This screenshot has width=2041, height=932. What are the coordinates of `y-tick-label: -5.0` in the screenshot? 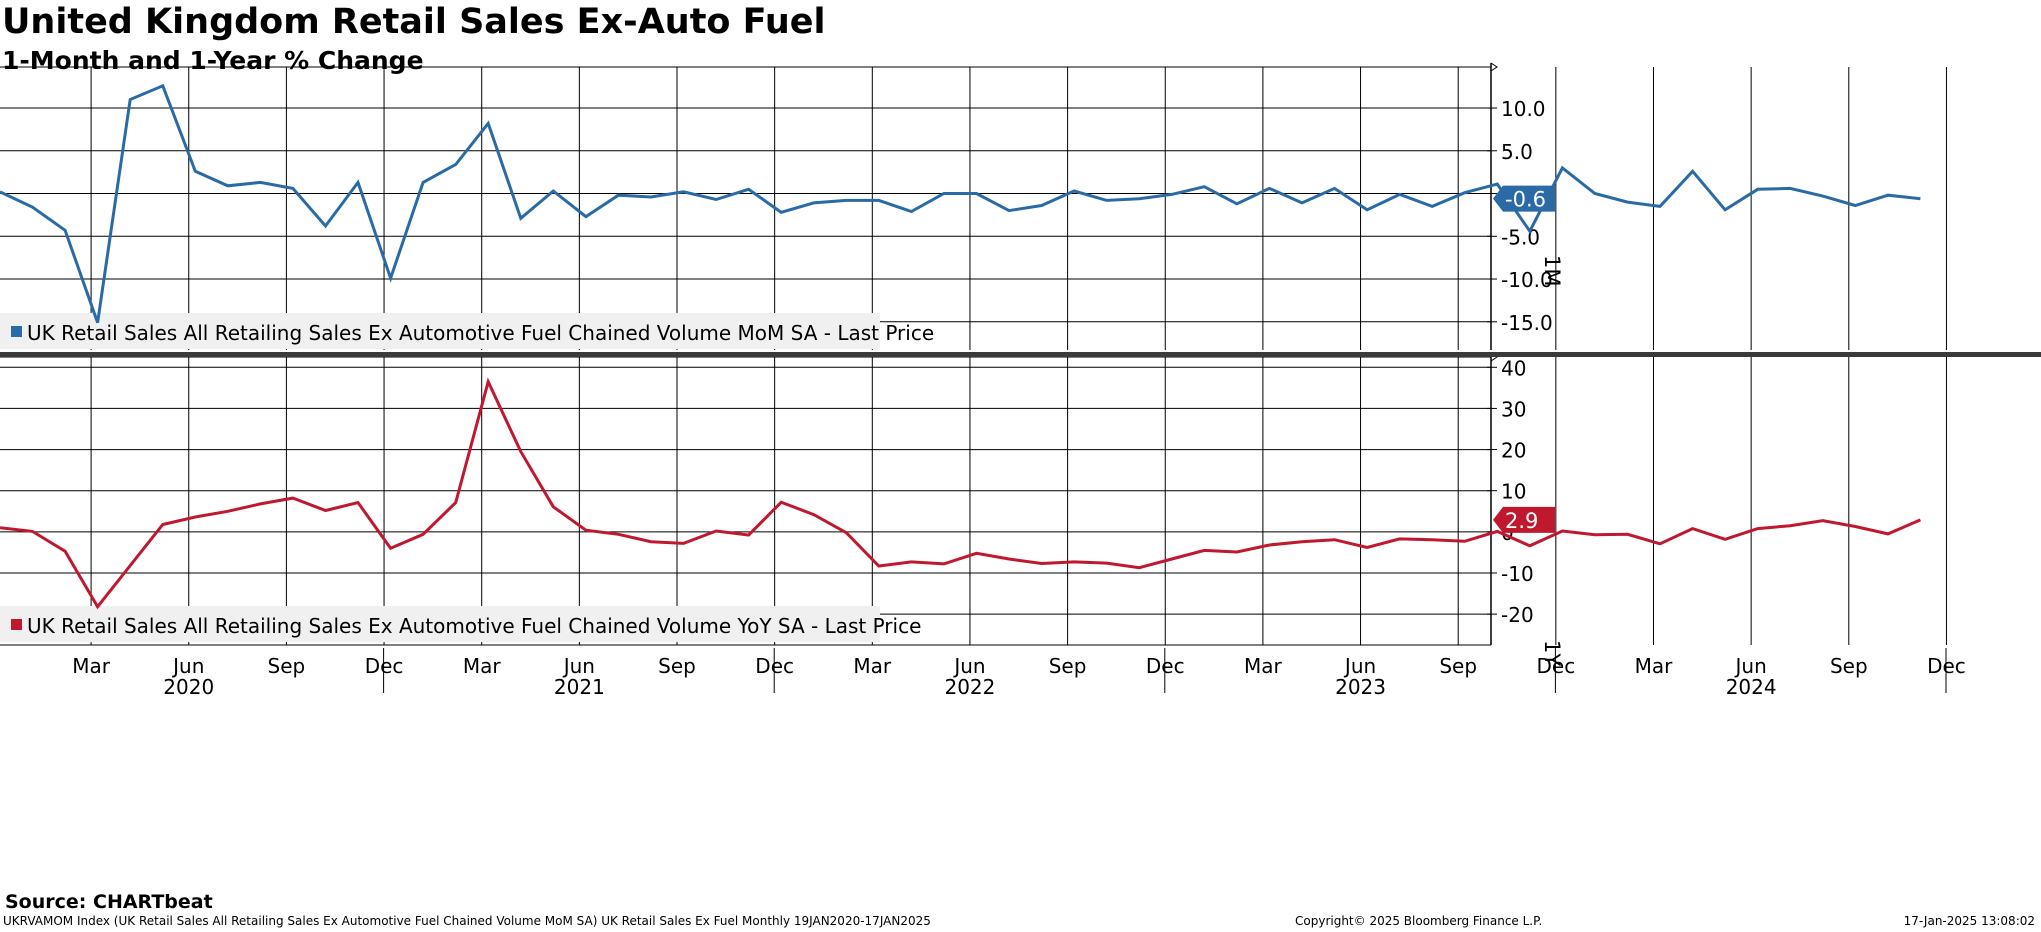 It's located at (1520, 237).